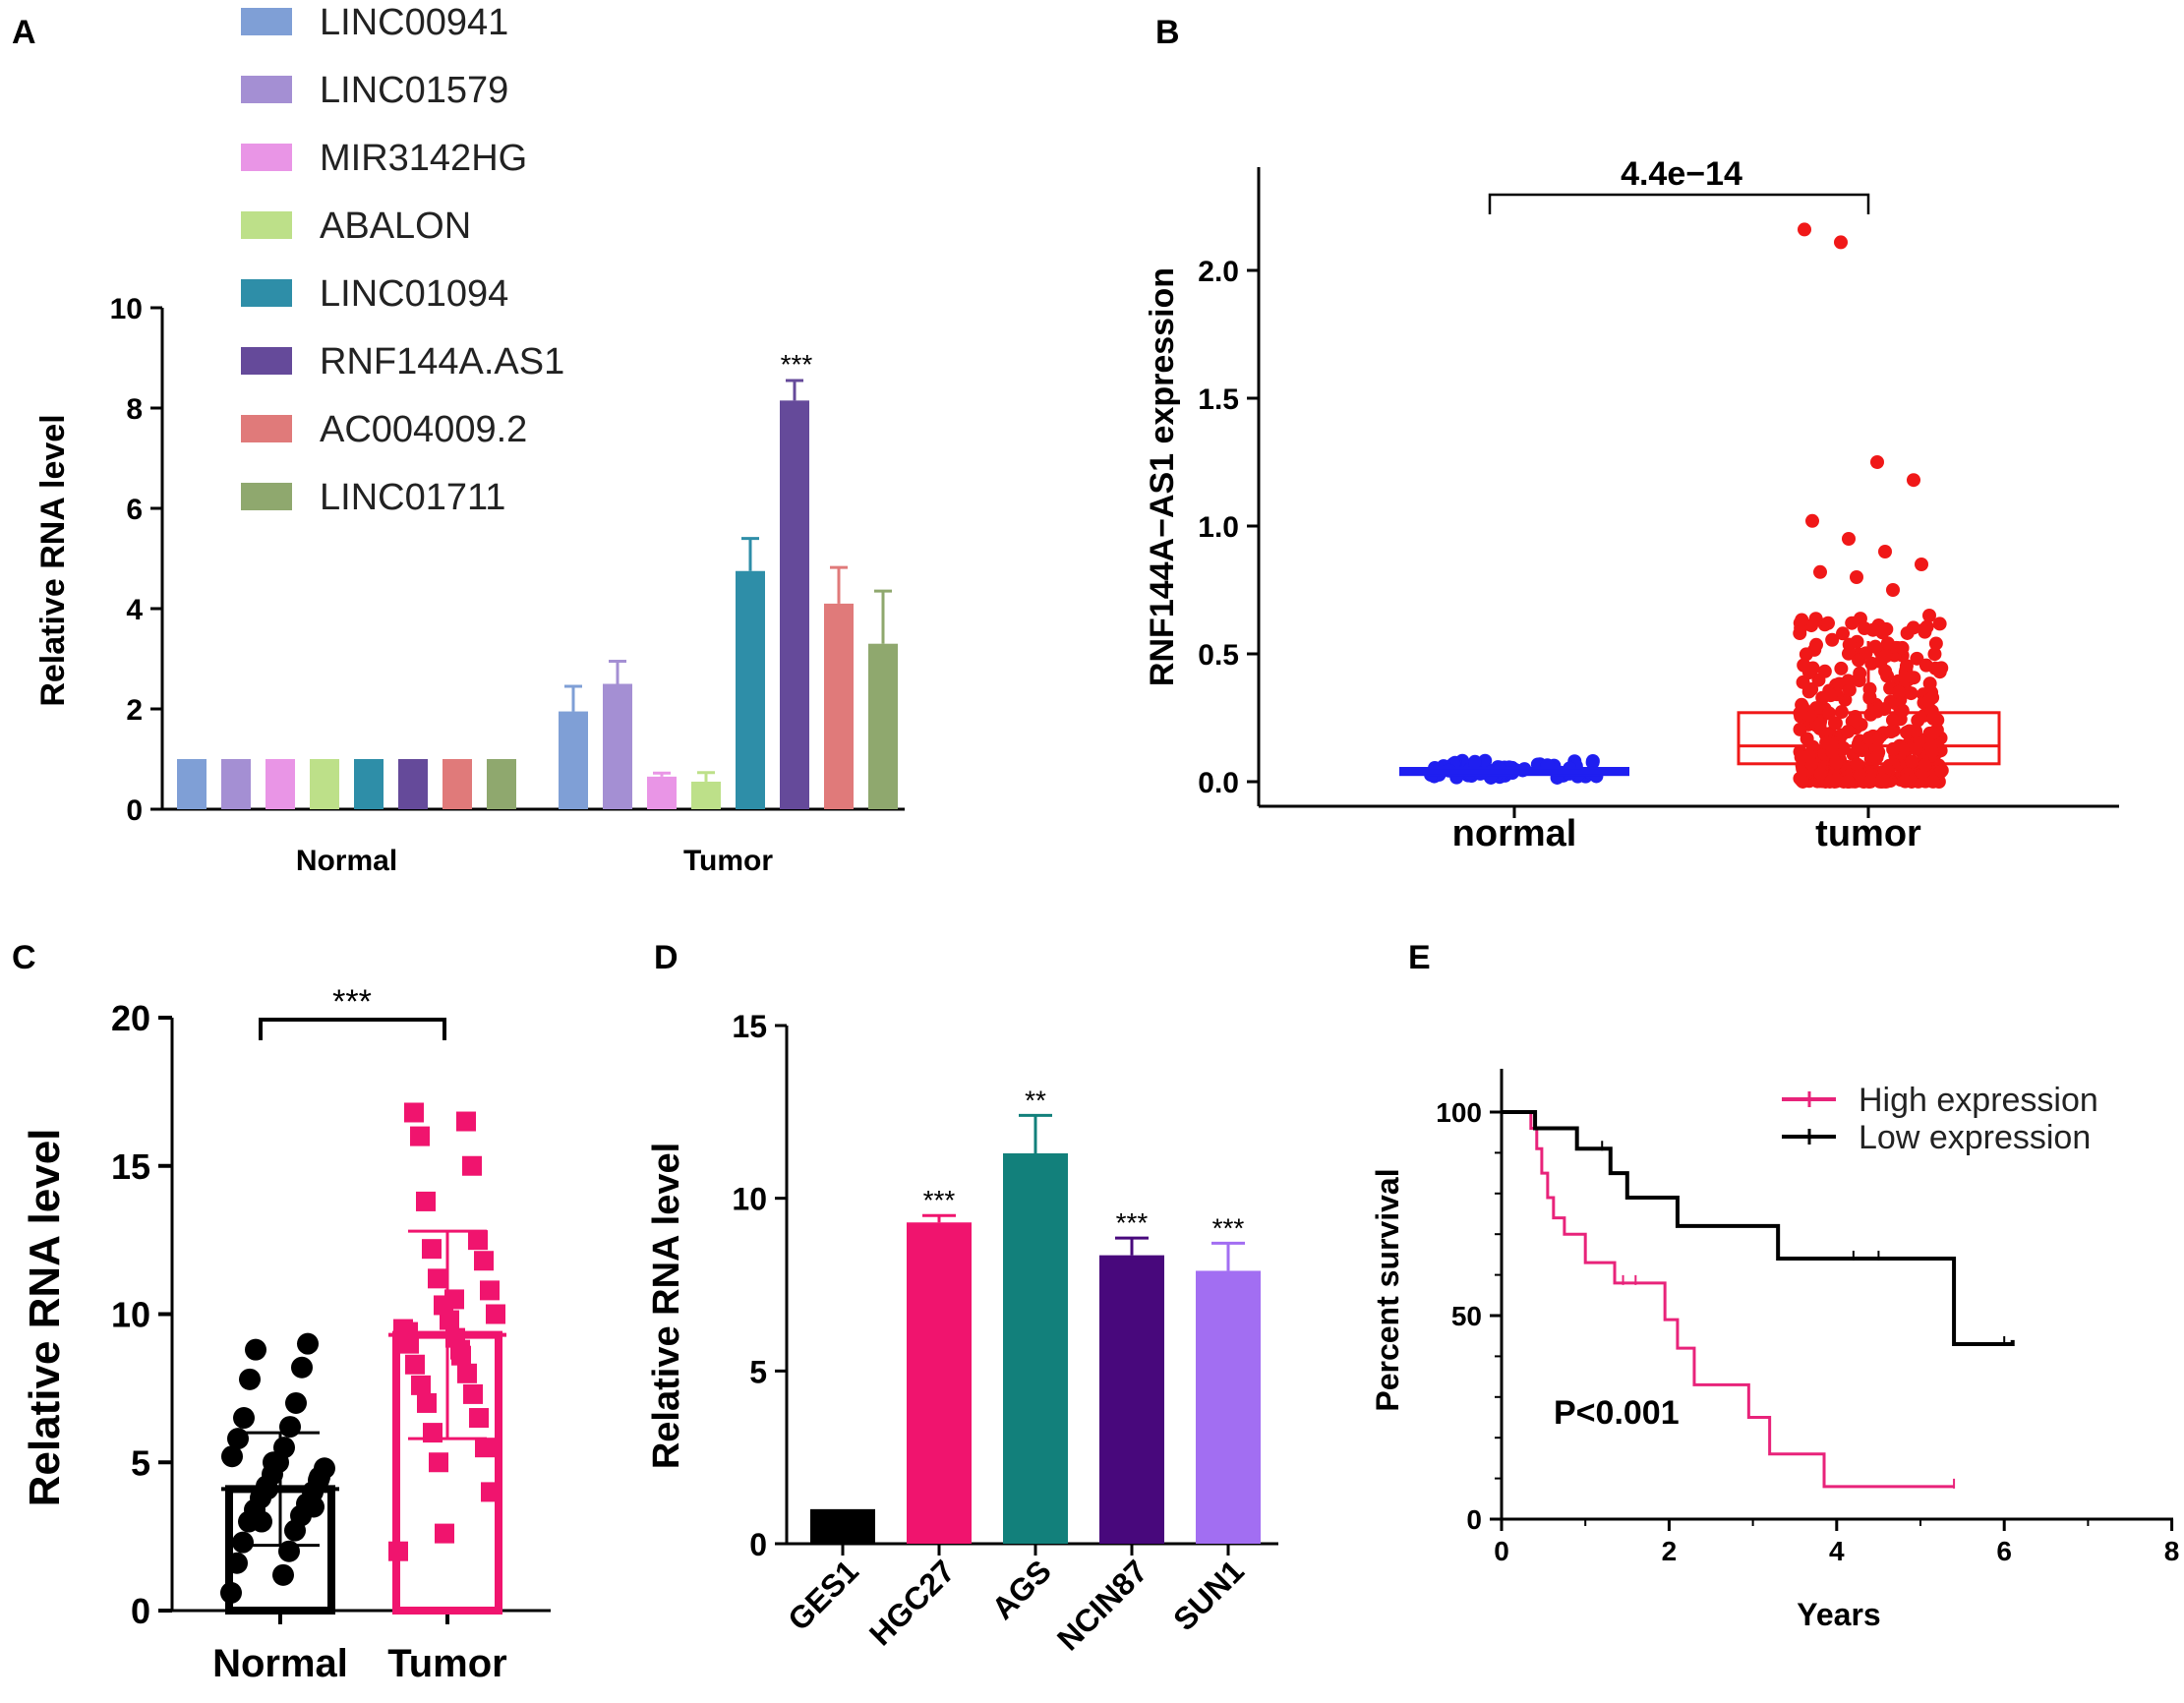 This screenshot has width=2184, height=1703. Describe the element at coordinates (140, 1611) in the screenshot. I see `panel-c-y-tick-label: 0` at that location.